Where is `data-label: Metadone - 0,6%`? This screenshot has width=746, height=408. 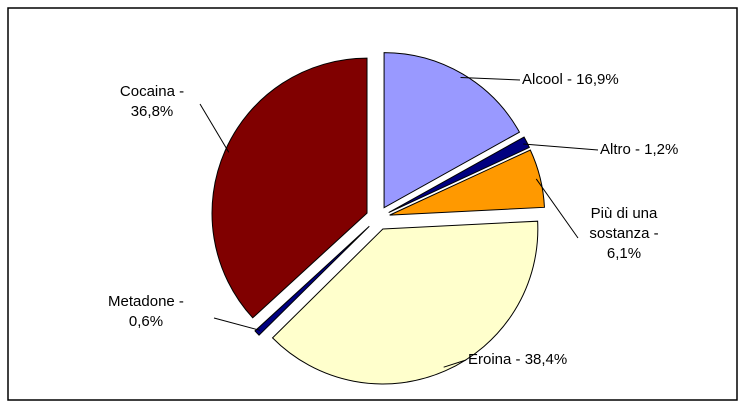 data-label: Metadone - 0,6% is located at coordinates (146, 311).